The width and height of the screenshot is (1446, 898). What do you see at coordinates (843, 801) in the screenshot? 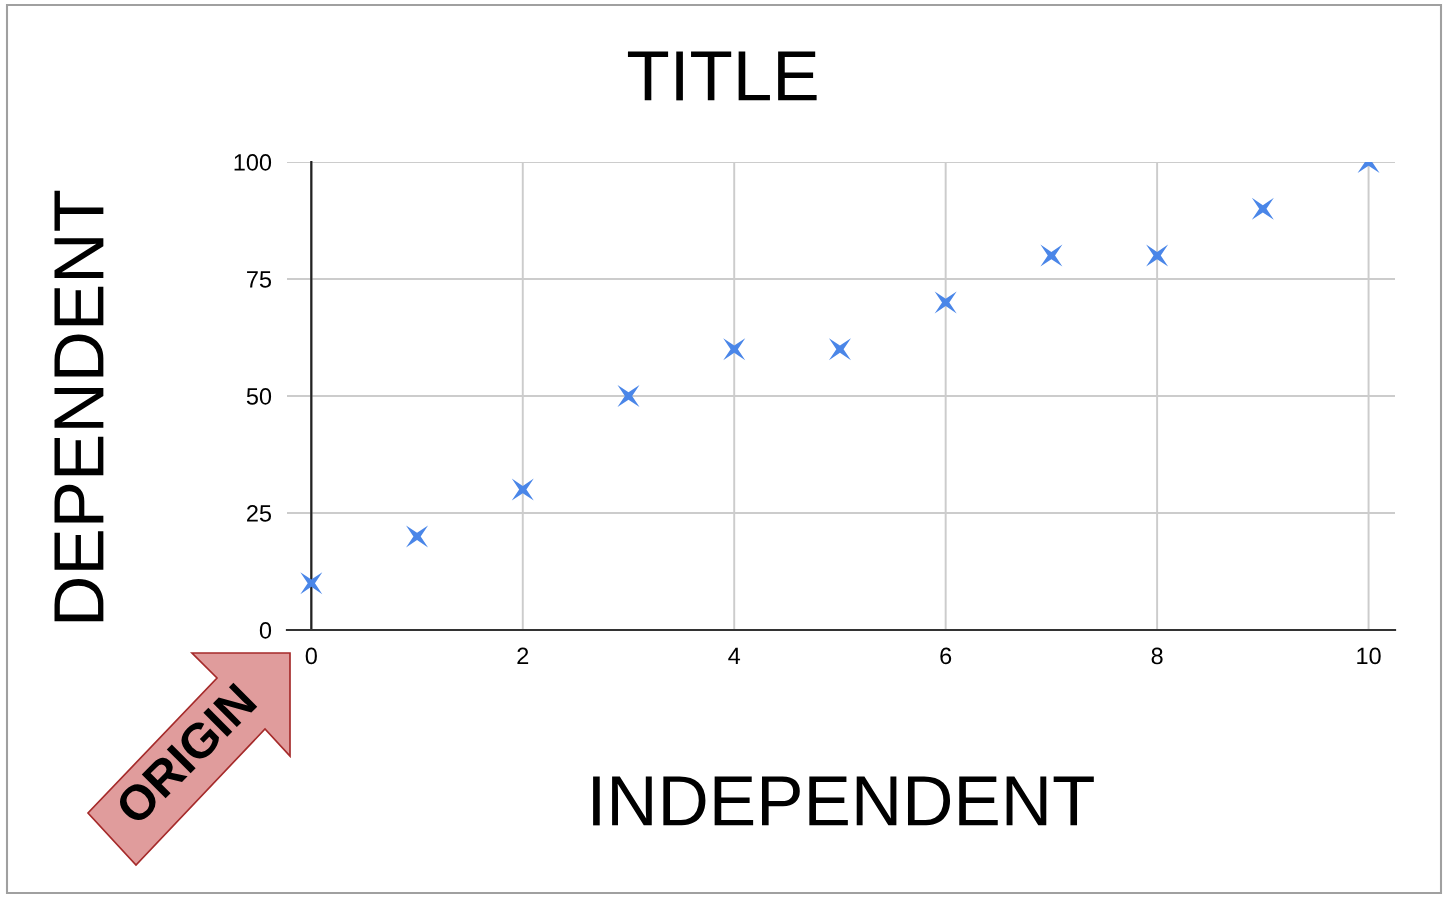
I see `x-axis-title: INDEPENDENT` at bounding box center [843, 801].